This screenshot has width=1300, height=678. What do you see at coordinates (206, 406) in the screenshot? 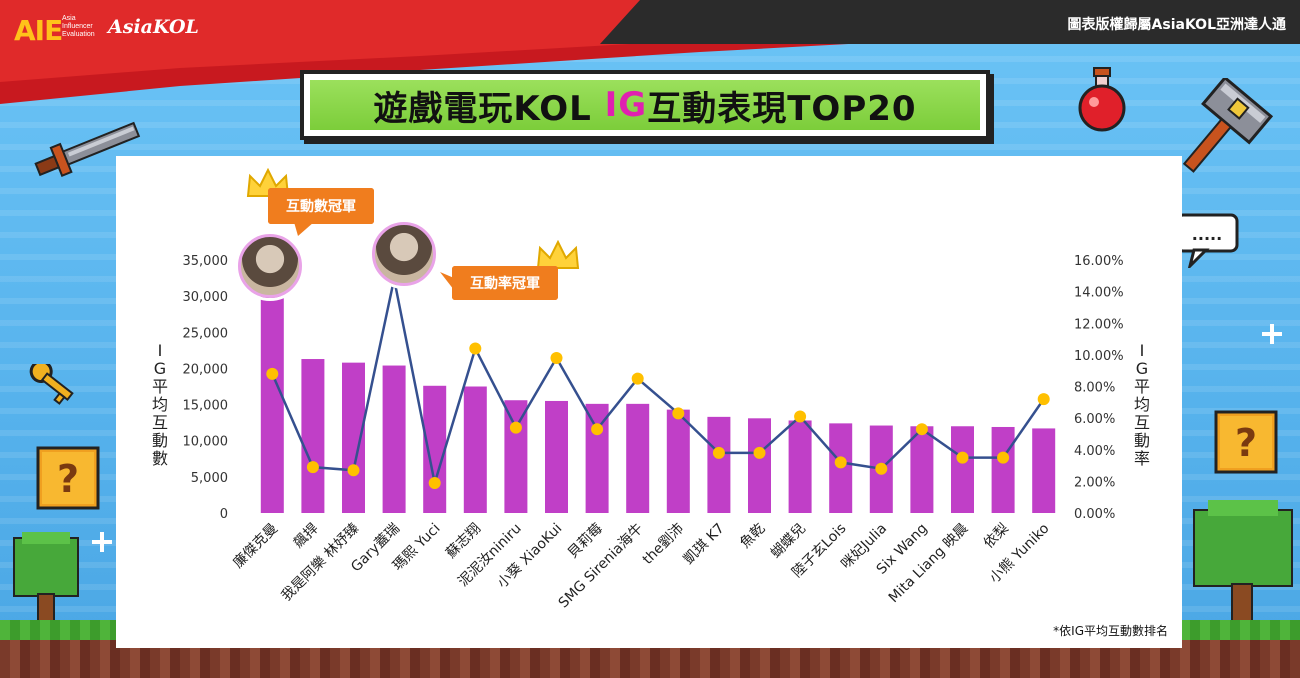
I see `y-left-tick-label: 15,000` at bounding box center [206, 406].